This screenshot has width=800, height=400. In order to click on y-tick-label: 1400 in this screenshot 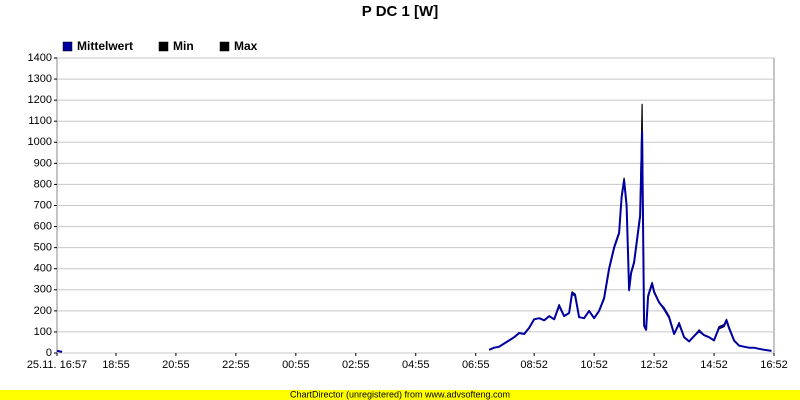, I will do `click(40, 58)`.